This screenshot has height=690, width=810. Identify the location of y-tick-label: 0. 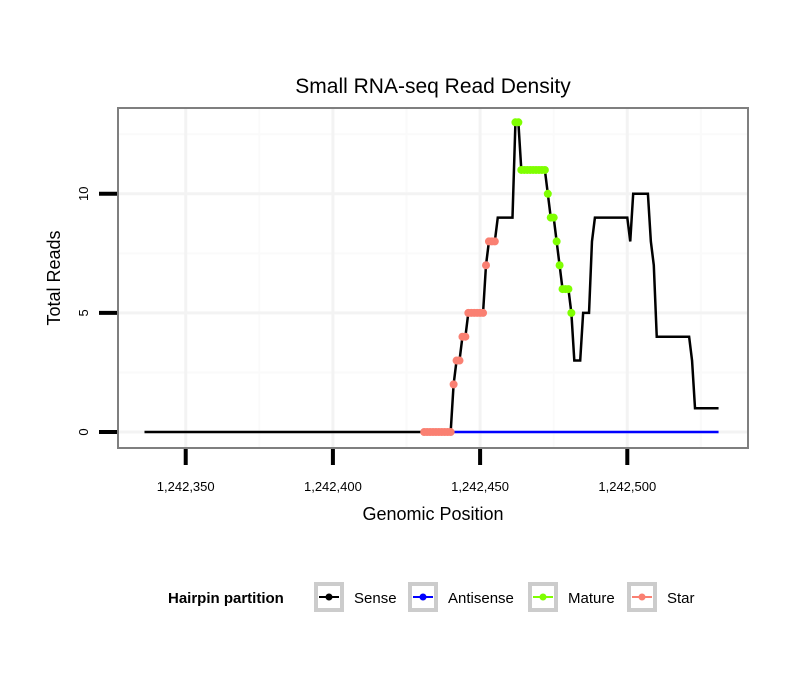
(83, 431).